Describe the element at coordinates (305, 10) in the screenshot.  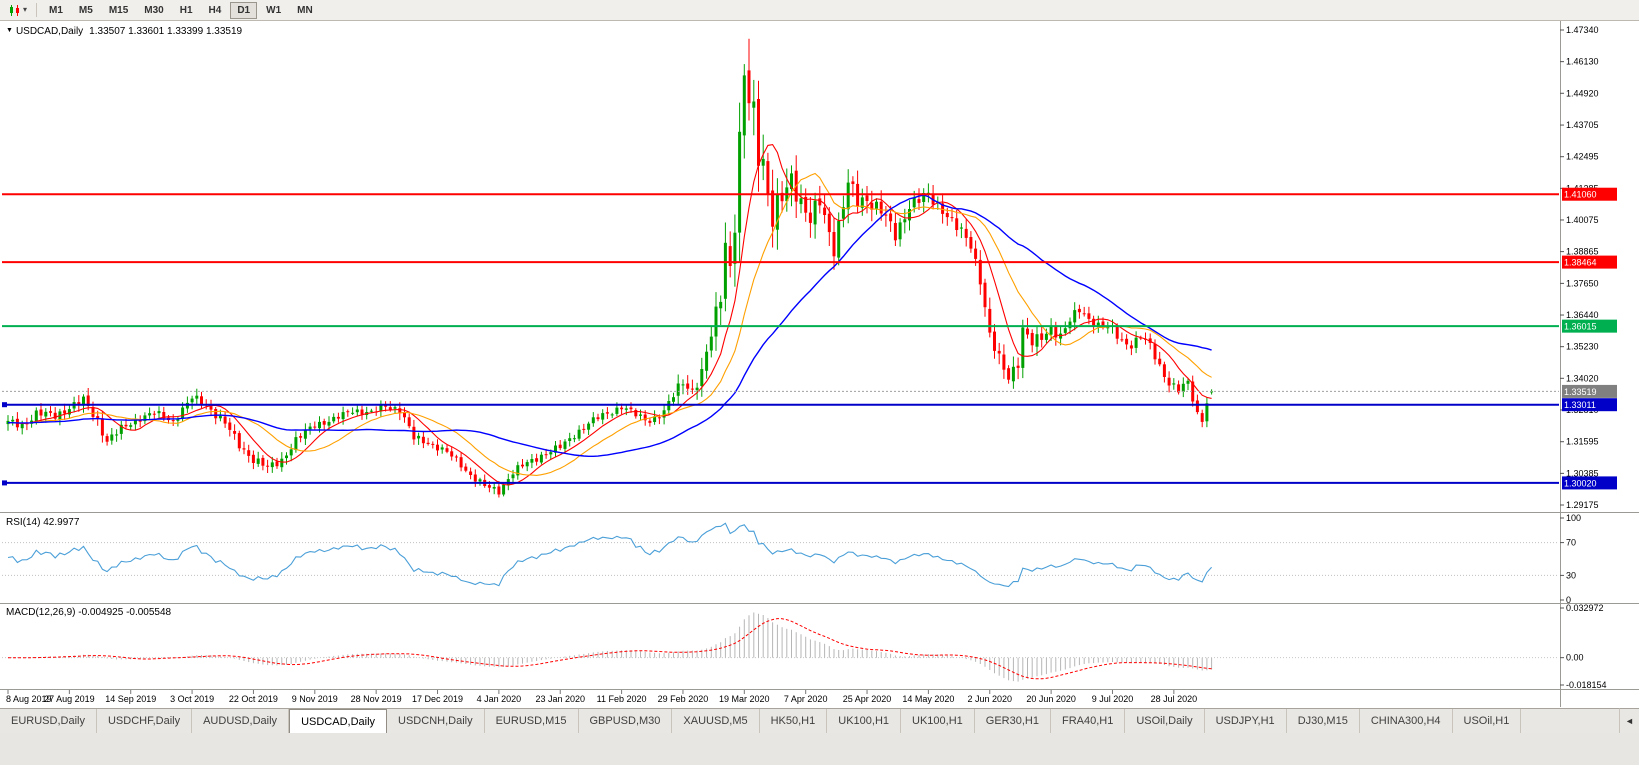
I see `timeframe-button-mn: MN` at that location.